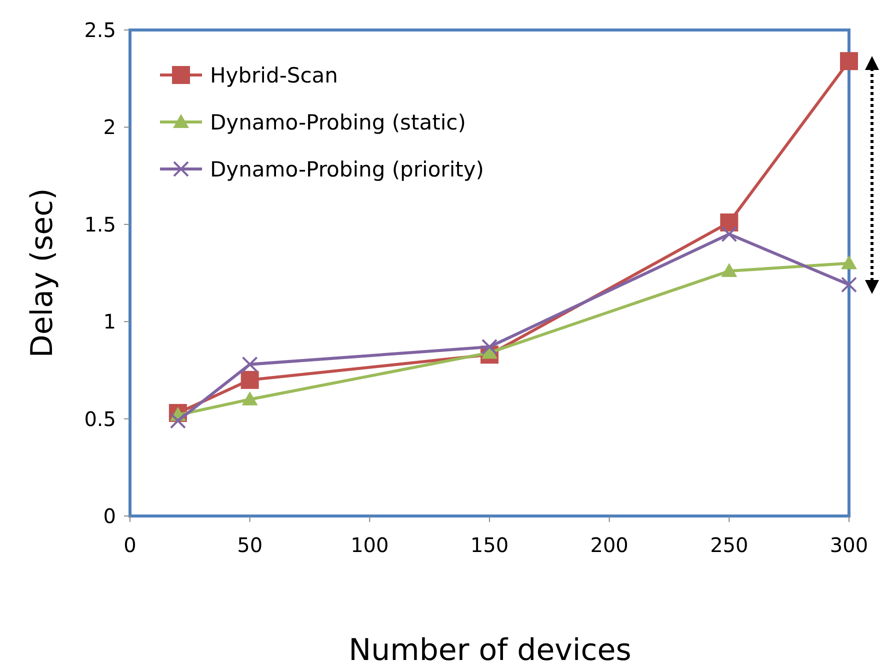  What do you see at coordinates (42, 273) in the screenshot?
I see `y-axis-title: Delay (sec)` at bounding box center [42, 273].